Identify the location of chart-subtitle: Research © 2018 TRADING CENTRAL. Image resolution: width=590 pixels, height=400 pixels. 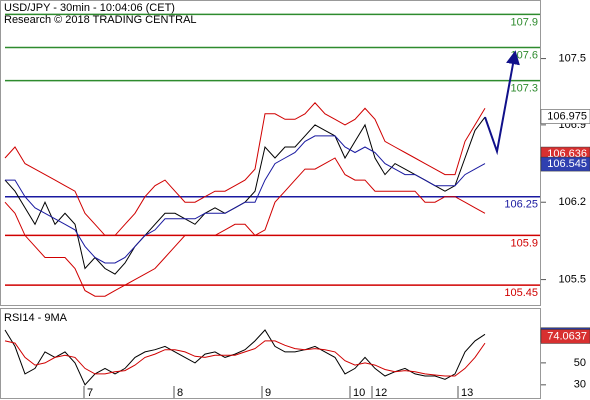
(100, 20).